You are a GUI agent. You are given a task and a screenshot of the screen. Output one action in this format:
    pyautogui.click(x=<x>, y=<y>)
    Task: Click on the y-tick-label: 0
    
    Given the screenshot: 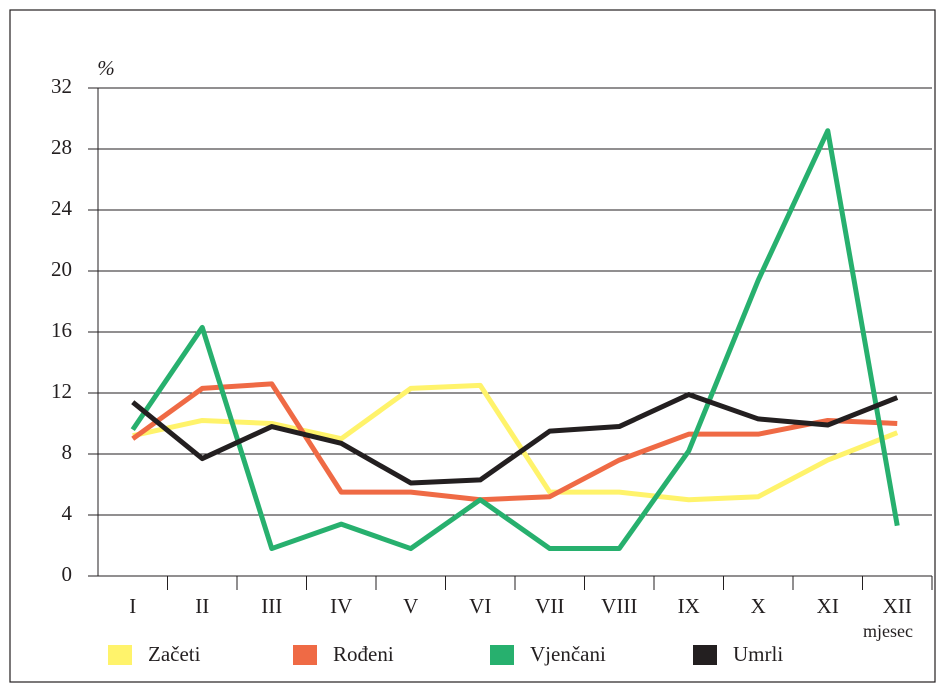 What is the action you would take?
    pyautogui.click(x=67, y=574)
    